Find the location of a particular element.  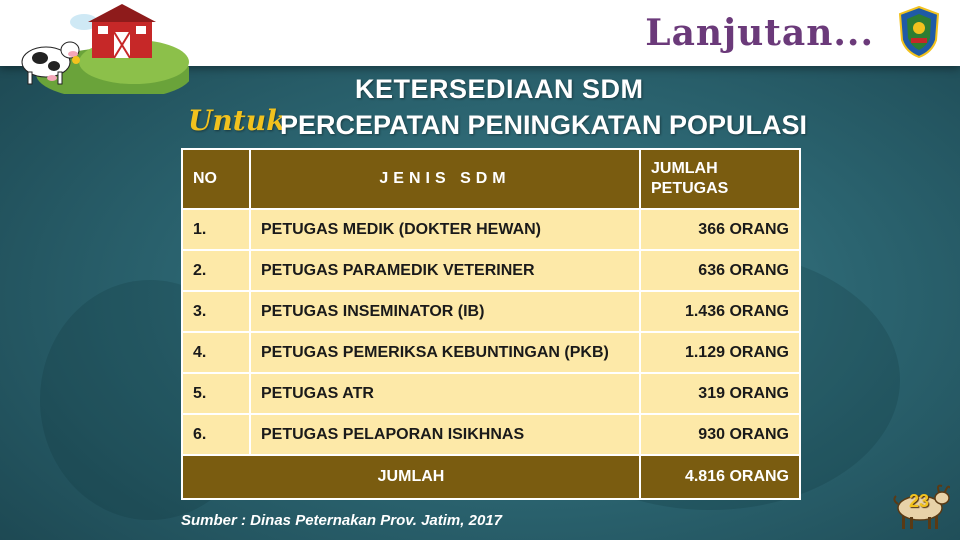

row-jenis: PETUGAS ATR is located at coordinates (445, 393).